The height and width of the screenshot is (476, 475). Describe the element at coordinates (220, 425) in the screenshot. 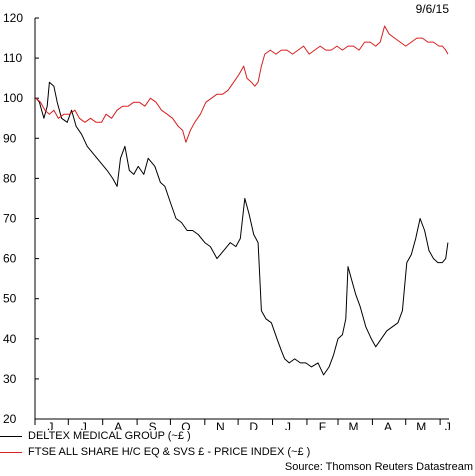

I see `x-tick-label: N` at that location.